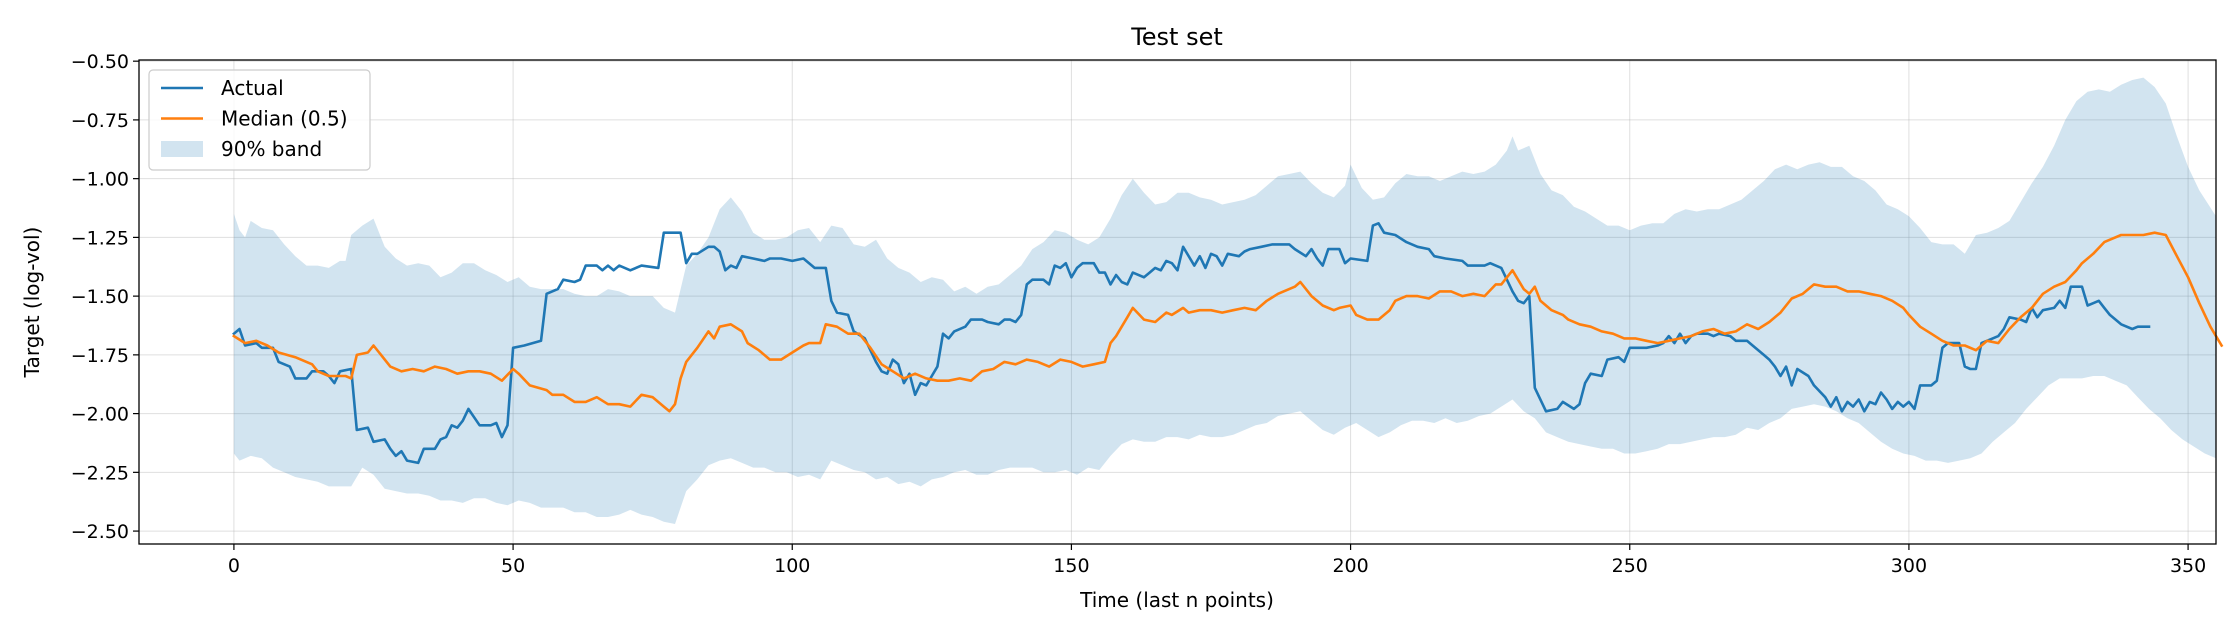 The height and width of the screenshot is (640, 2240). What do you see at coordinates (100, 356) in the screenshot?
I see `y-tick-label: −1.75` at bounding box center [100, 356].